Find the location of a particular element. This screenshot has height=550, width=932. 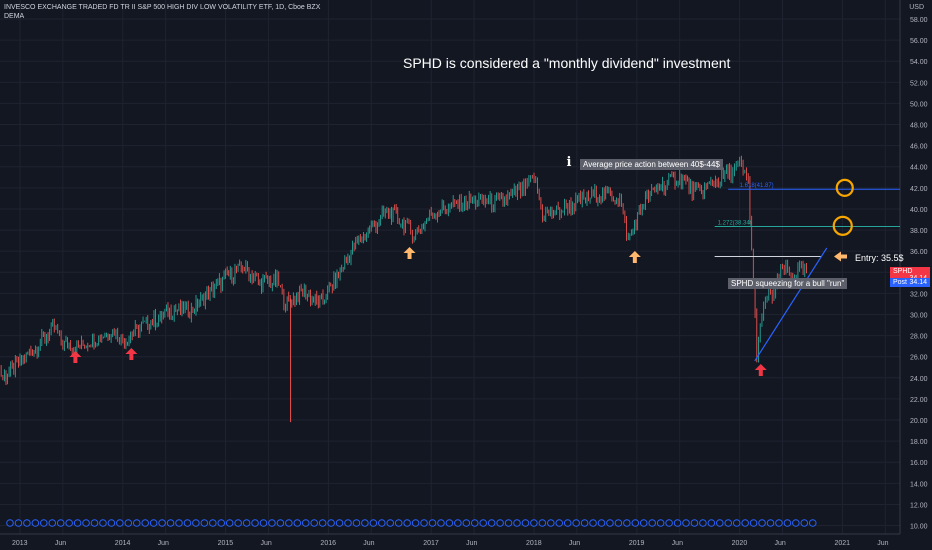

post-price-tag: Post 34.14 is located at coordinates (910, 282).